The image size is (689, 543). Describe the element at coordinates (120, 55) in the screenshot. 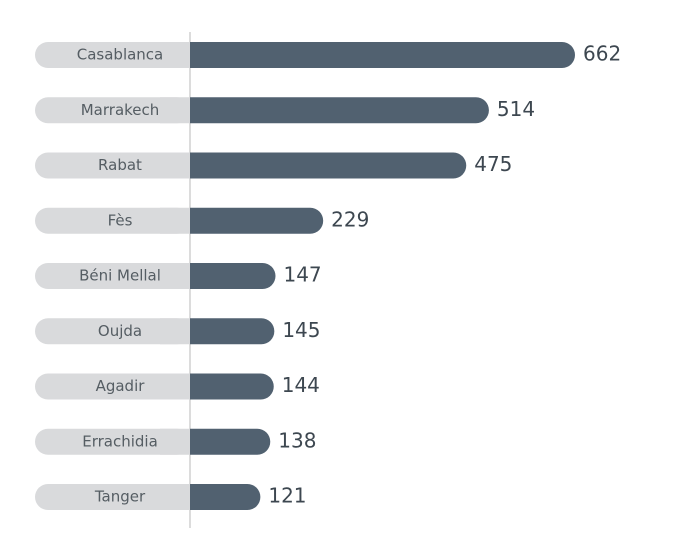

I see `category-label: Casablanca` at that location.